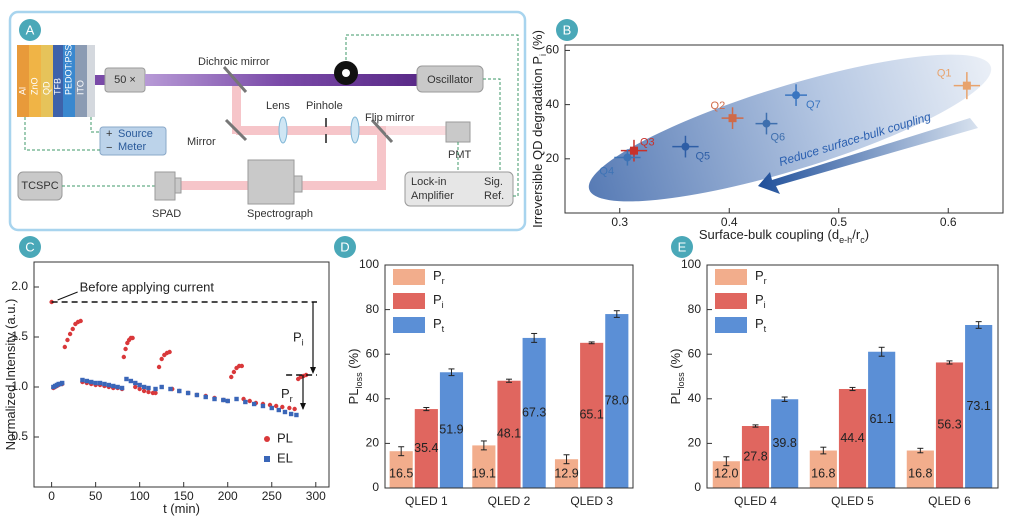 The height and width of the screenshot is (523, 1013). Describe the element at coordinates (278, 106) in the screenshot. I see `lens-label: Lens` at that location.